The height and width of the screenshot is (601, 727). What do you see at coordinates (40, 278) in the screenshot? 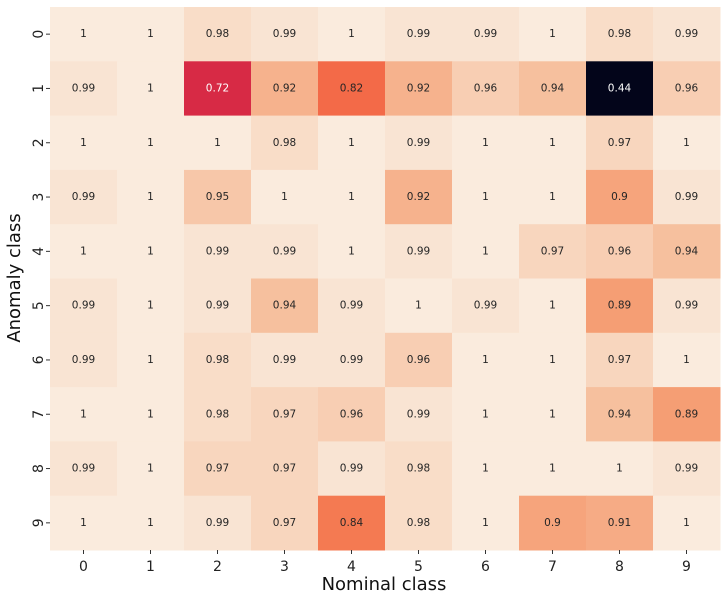
I see `y-axis-ticks: 0 1 2 3 4 5 6 7 8 9` at bounding box center [40, 278].